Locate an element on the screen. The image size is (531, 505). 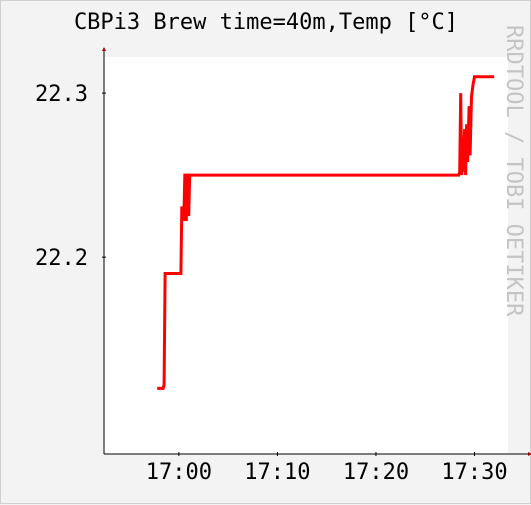
watermark: RRDTOOL / TOBI OETIKER is located at coordinates (513, 171).